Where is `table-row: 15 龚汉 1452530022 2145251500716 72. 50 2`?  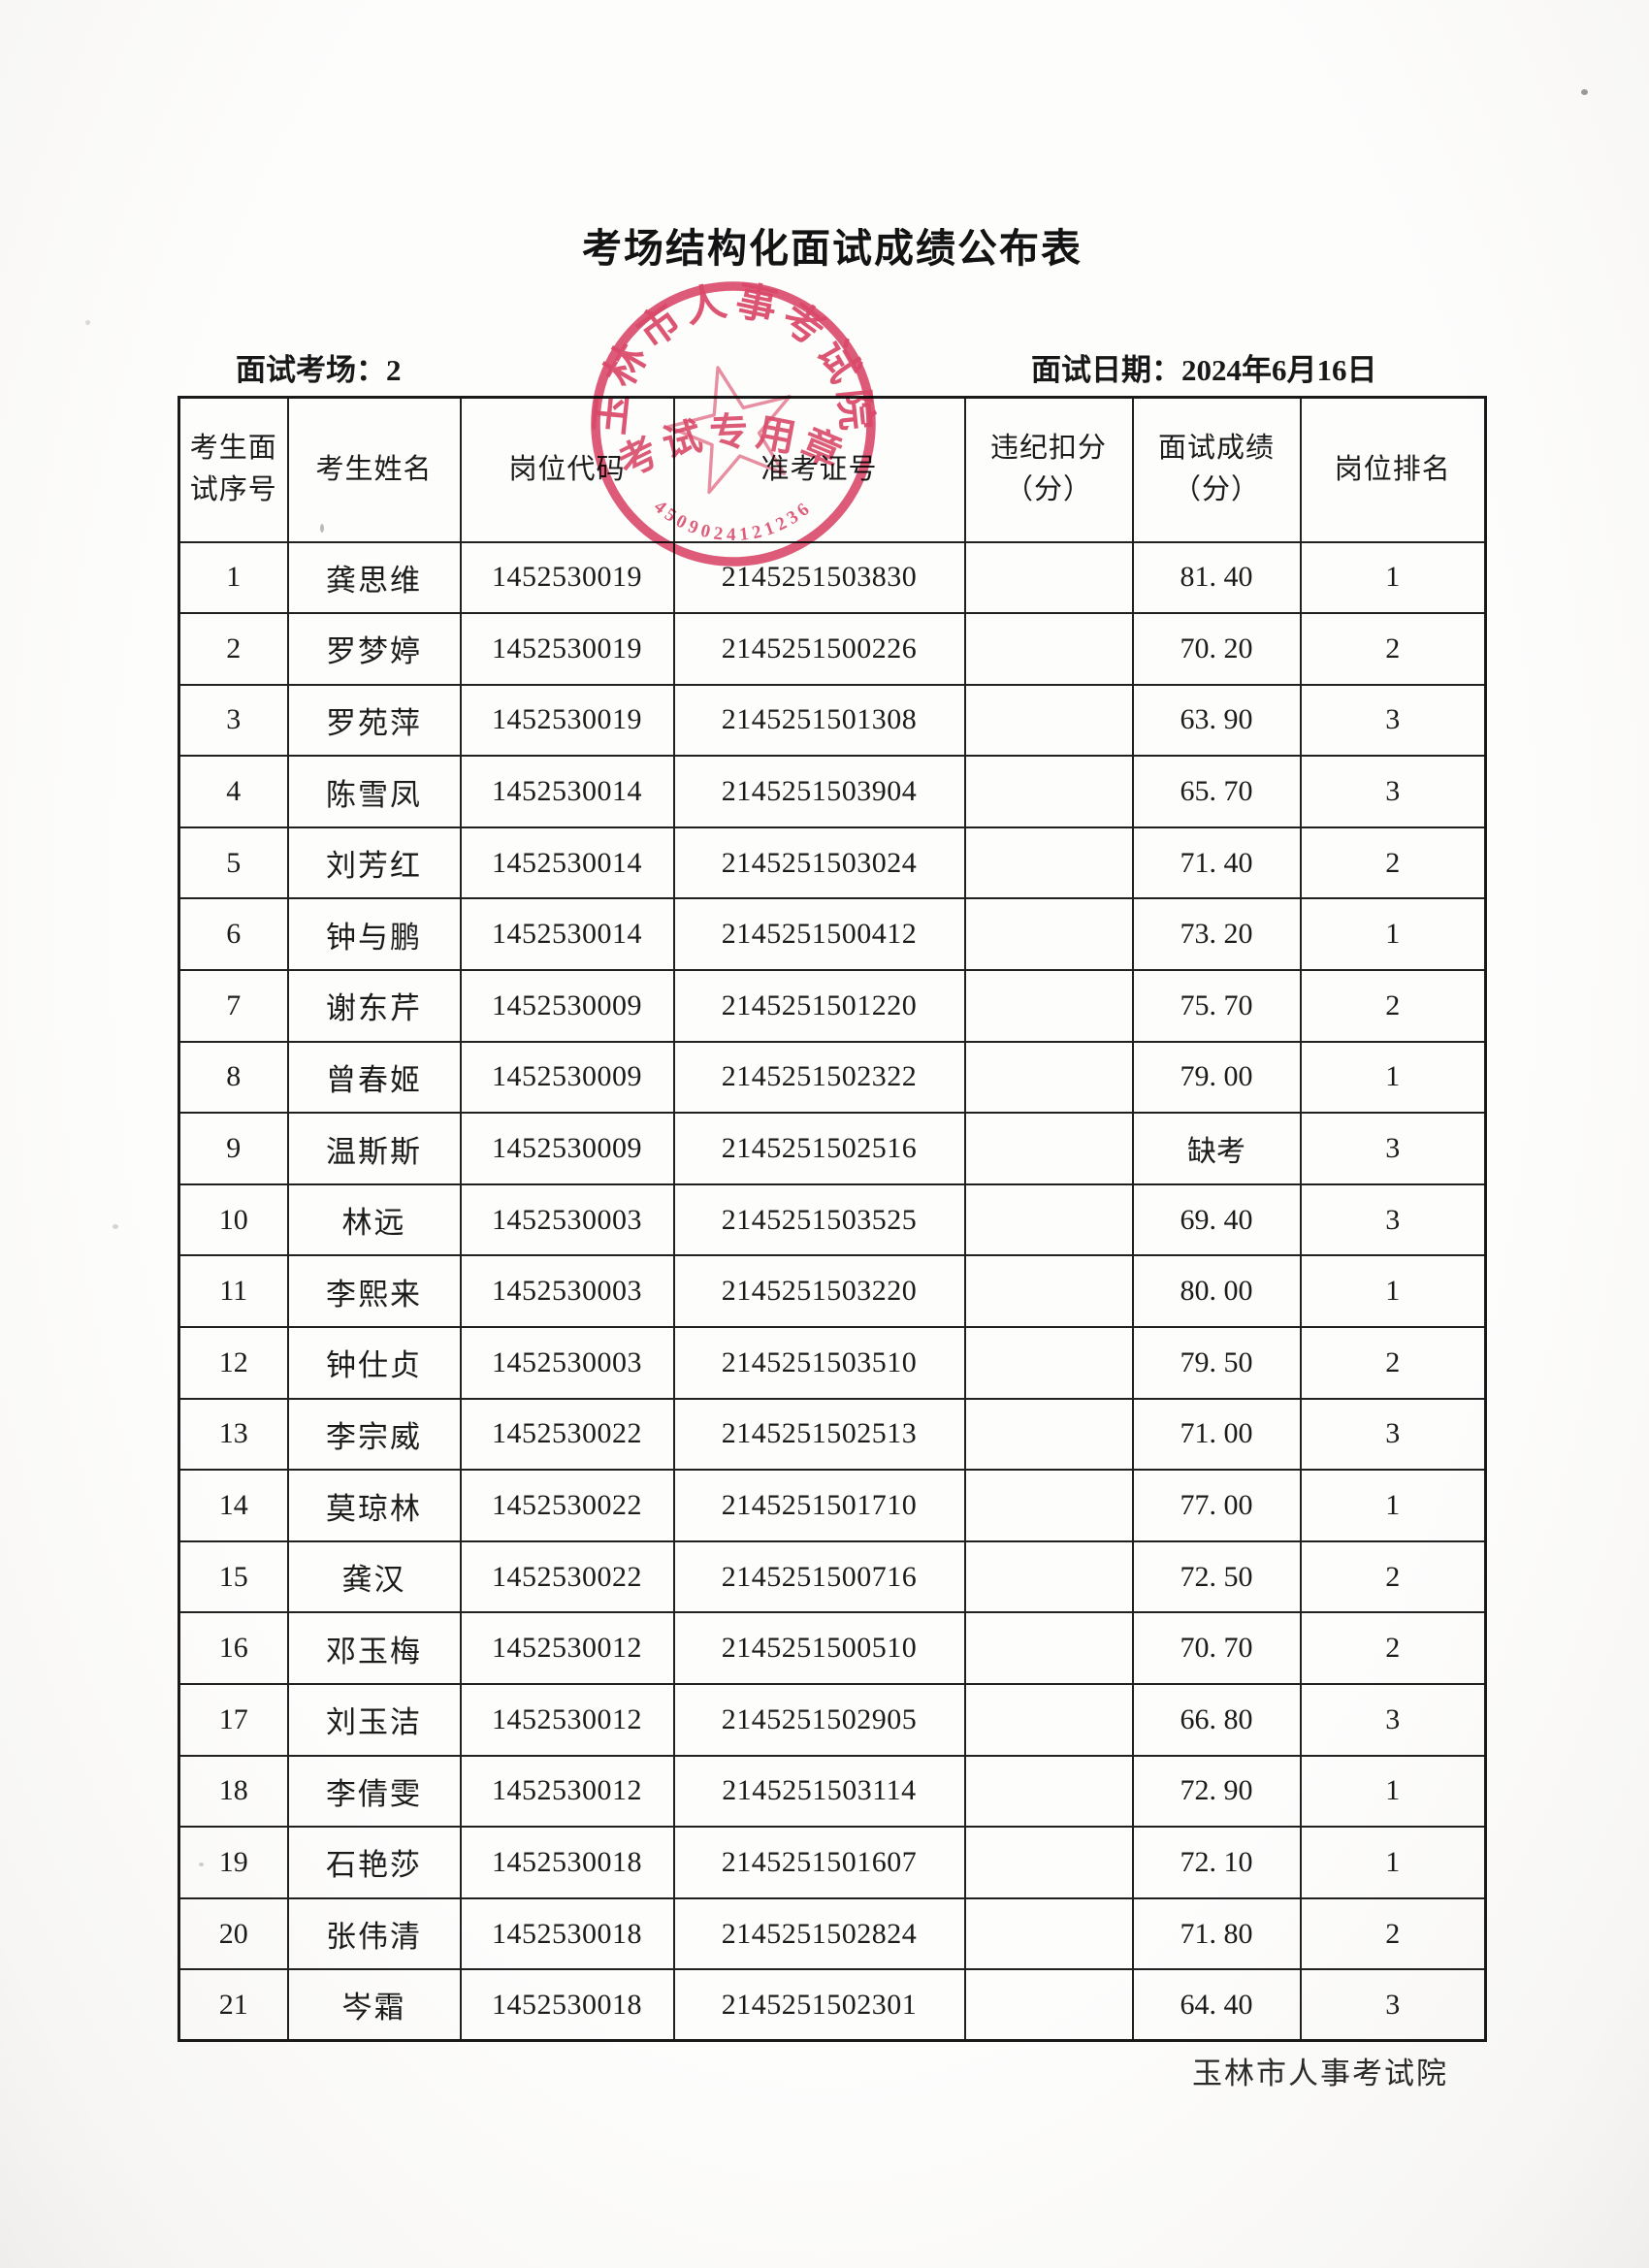 table-row: 15 龚汉 1452530022 2145251500716 72. 50 2 is located at coordinates (832, 1576).